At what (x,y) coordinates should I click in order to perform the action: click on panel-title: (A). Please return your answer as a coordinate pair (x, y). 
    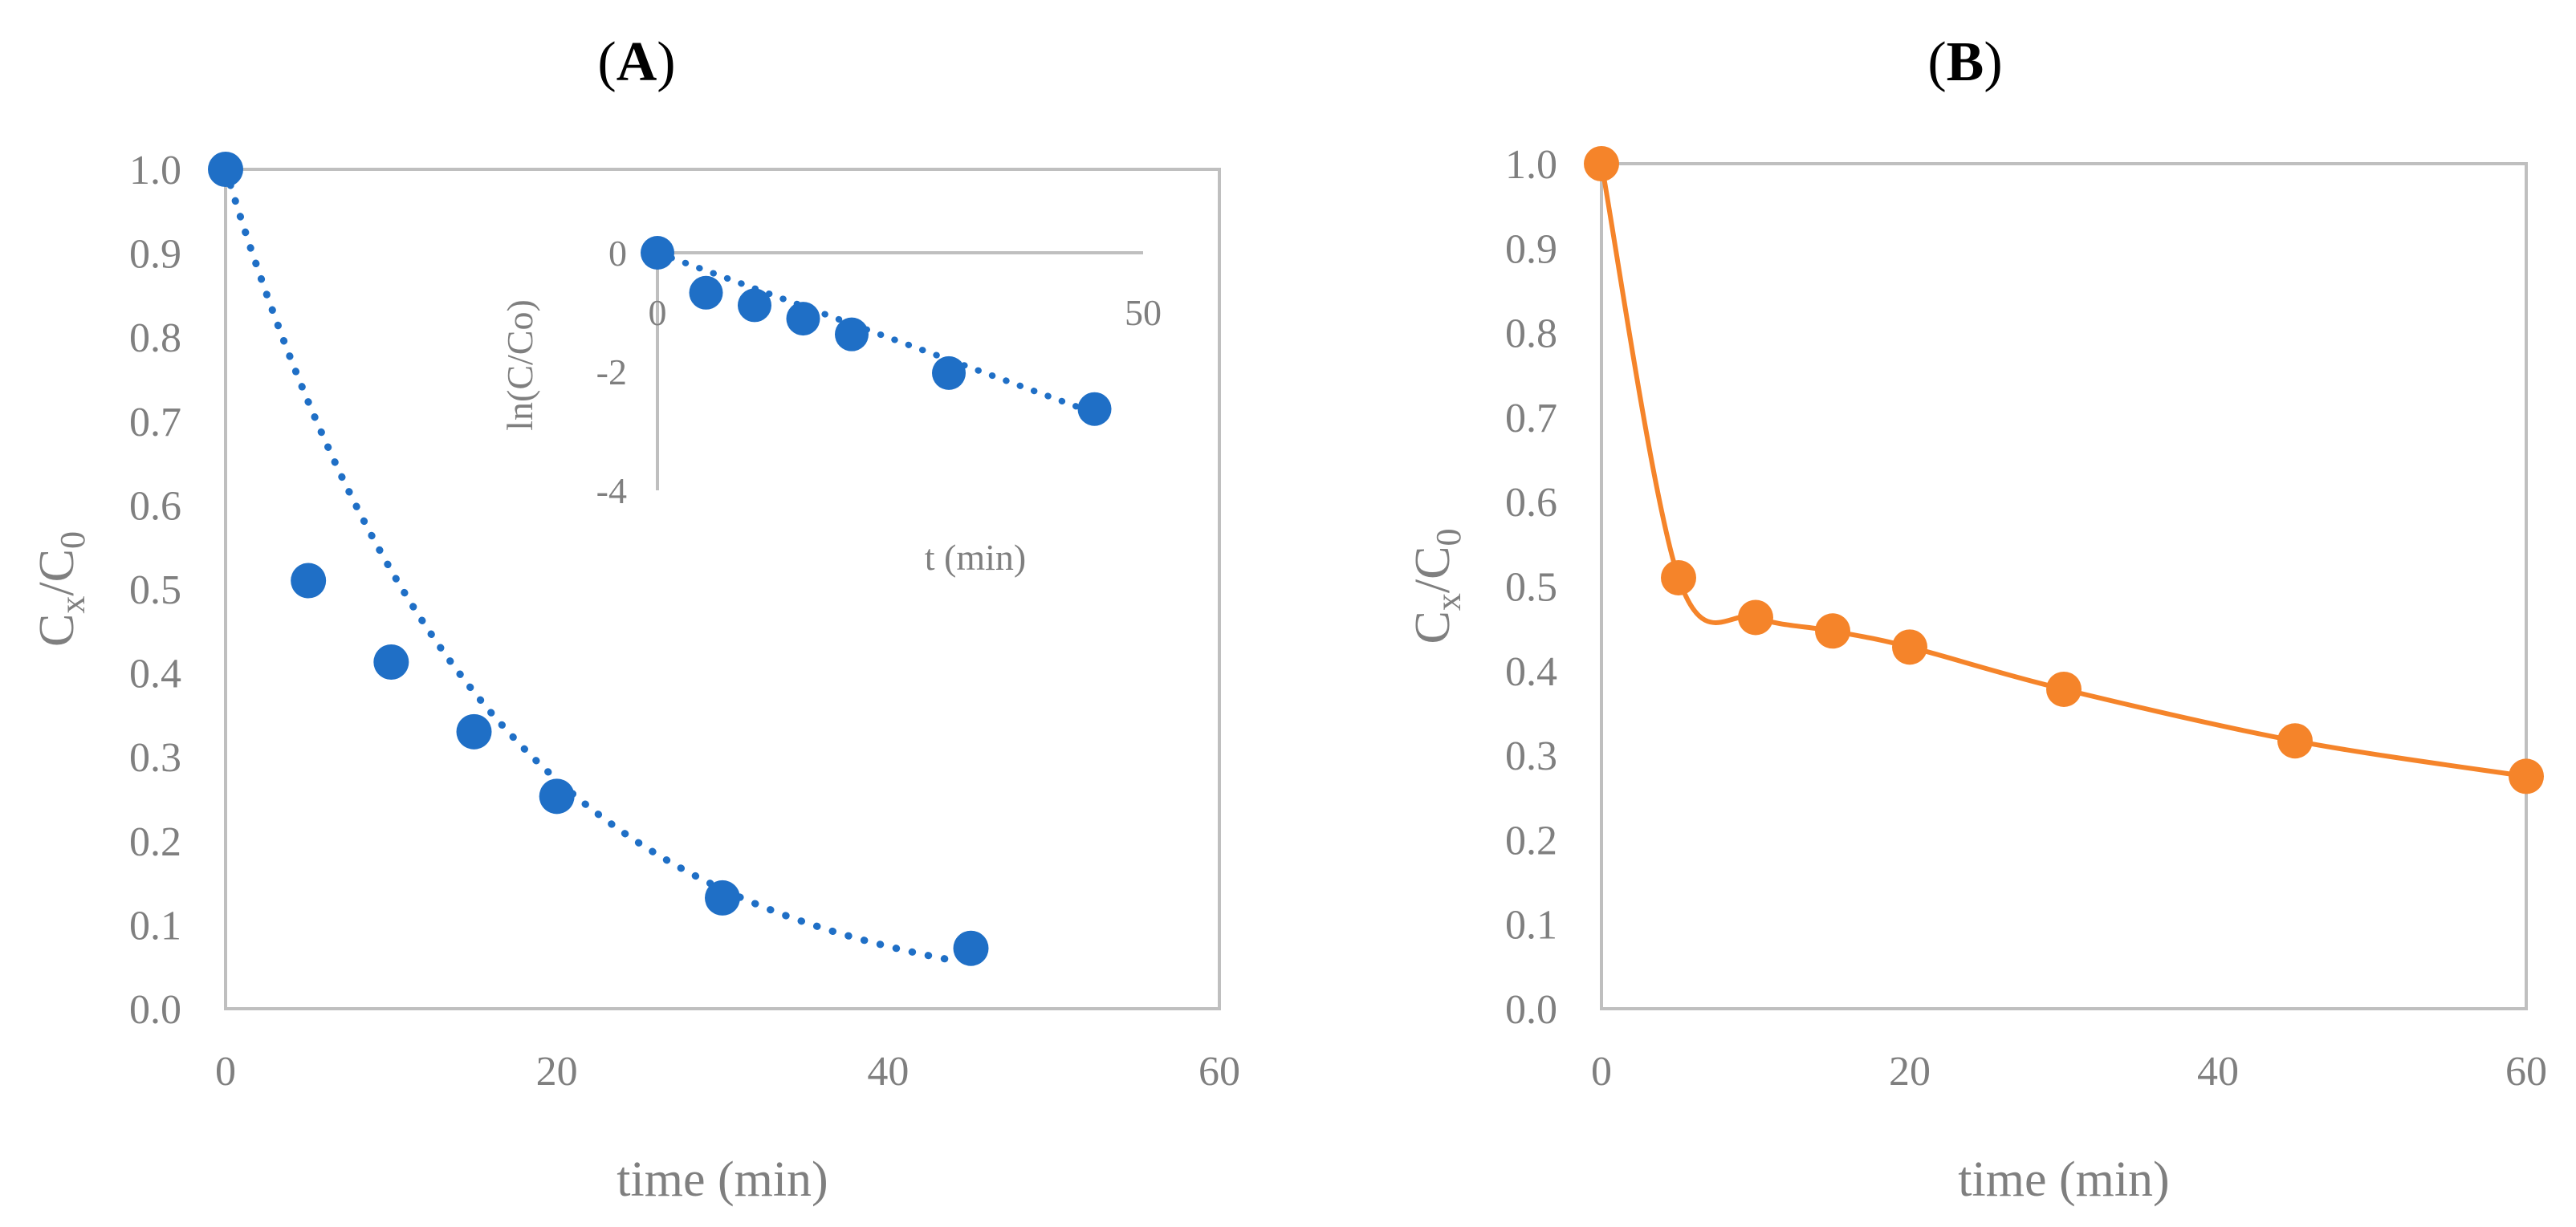
    Looking at the image, I should click on (636, 62).